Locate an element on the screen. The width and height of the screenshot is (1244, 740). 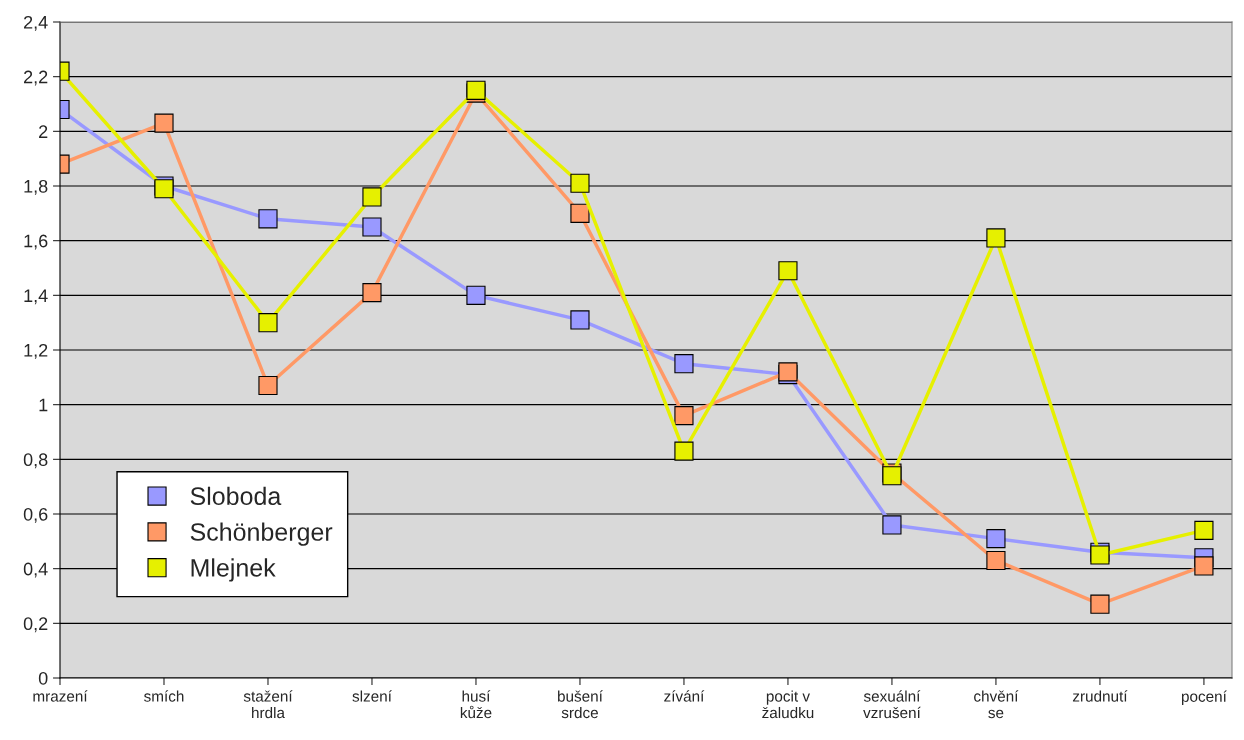
x-tick-label: husí kůže is located at coordinates (476, 704).